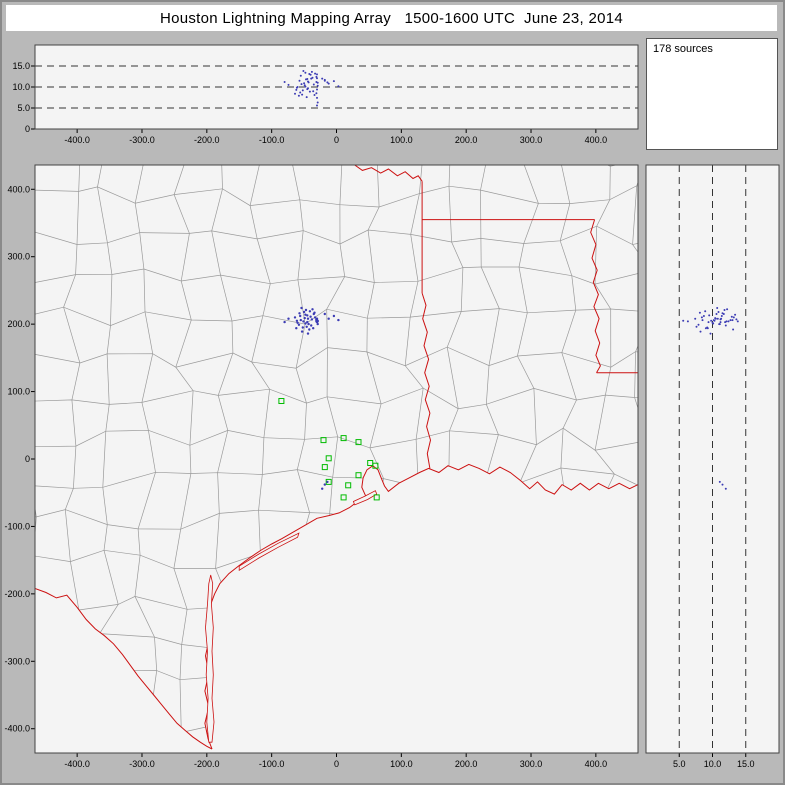 The image size is (785, 785). I want to click on mississippi-river-border, so click(595, 296).